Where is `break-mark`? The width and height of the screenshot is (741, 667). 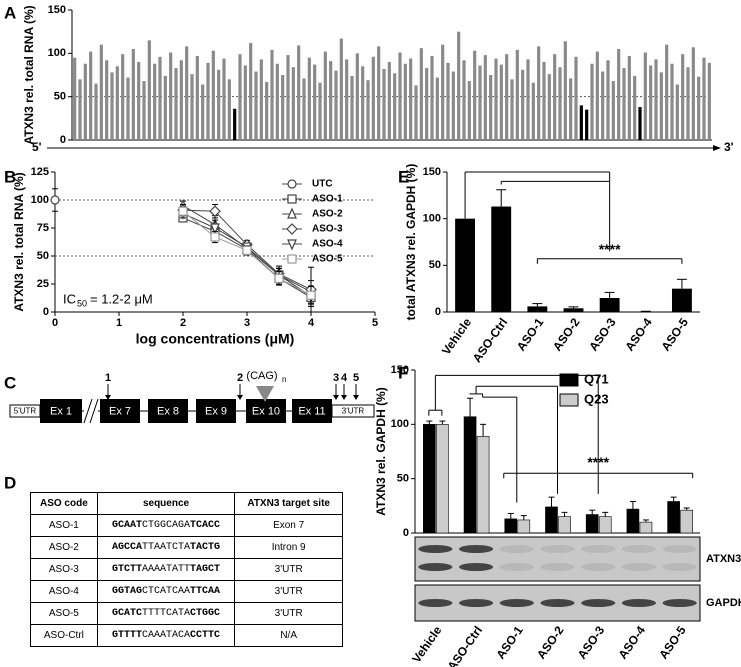 break-mark is located at coordinates (91, 411).